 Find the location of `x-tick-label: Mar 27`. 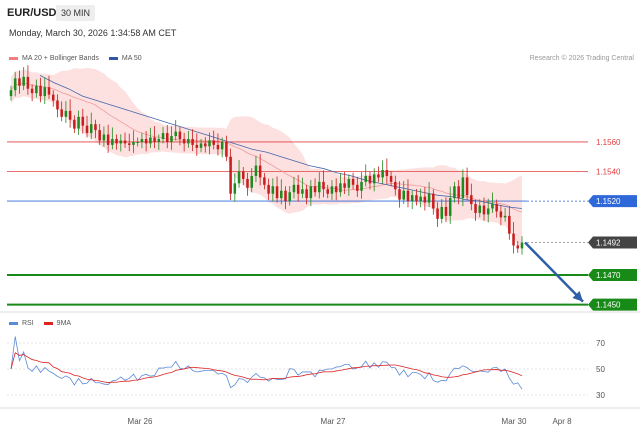

x-tick-label: Mar 27 is located at coordinates (333, 421).